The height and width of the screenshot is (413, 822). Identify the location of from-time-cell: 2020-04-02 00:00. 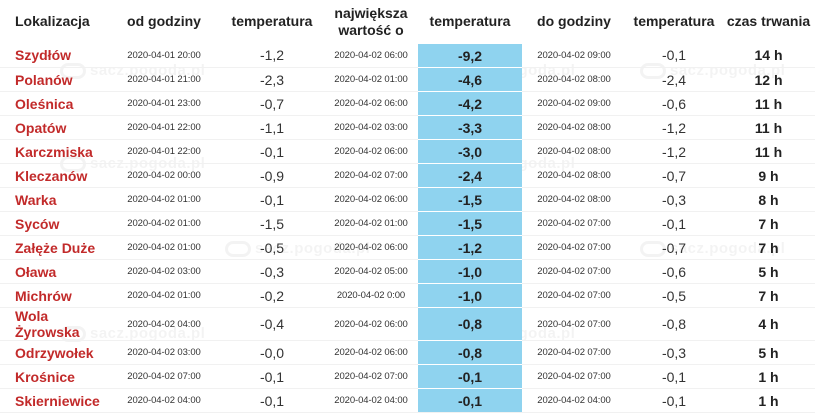
(164, 175).